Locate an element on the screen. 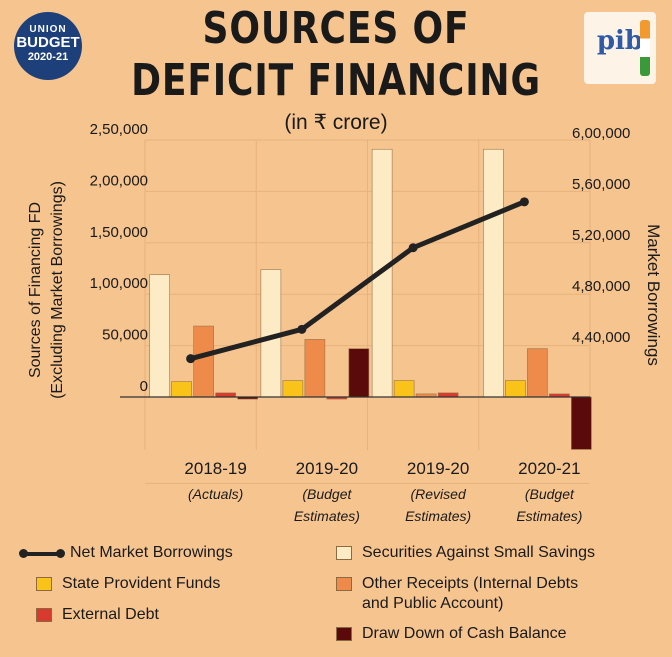 Image resolution: width=672 pixels, height=657 pixels. left-axis-label: (Excluding Market Borrowings) is located at coordinates (57, 290).